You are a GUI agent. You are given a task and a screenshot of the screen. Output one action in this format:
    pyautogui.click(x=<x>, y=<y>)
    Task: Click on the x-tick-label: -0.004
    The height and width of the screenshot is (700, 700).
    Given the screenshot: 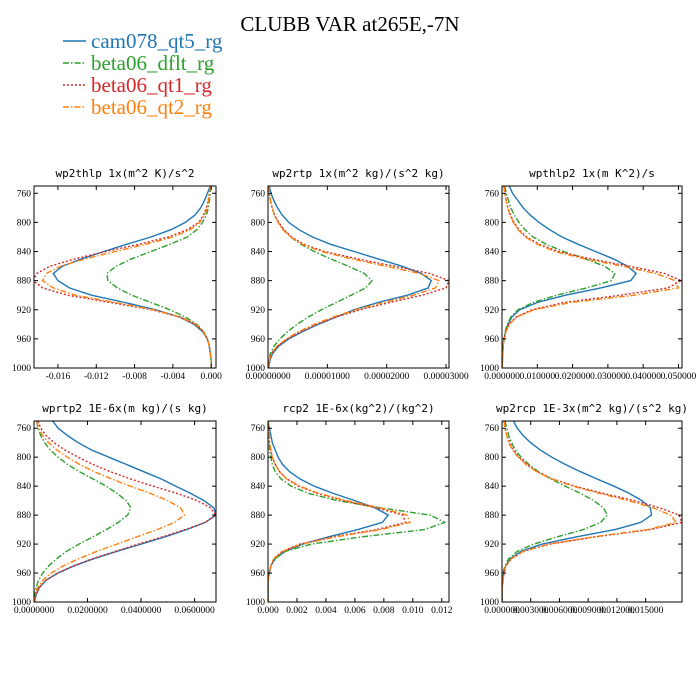 What is the action you would take?
    pyautogui.click(x=173, y=377)
    